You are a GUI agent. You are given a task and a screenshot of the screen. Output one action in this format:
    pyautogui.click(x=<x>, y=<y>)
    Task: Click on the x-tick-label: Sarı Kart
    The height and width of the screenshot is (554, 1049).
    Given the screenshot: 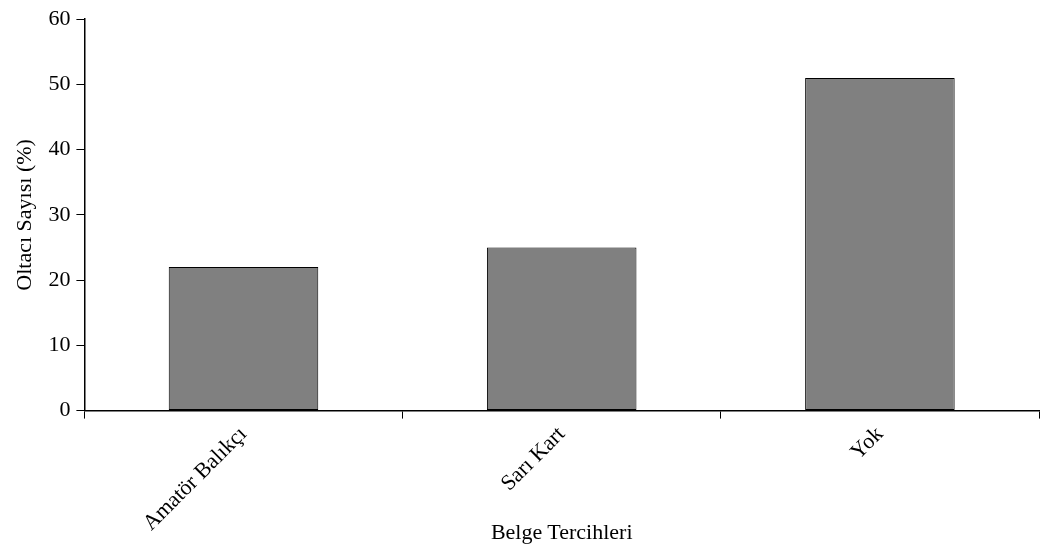 What is the action you would take?
    pyautogui.click(x=532, y=458)
    